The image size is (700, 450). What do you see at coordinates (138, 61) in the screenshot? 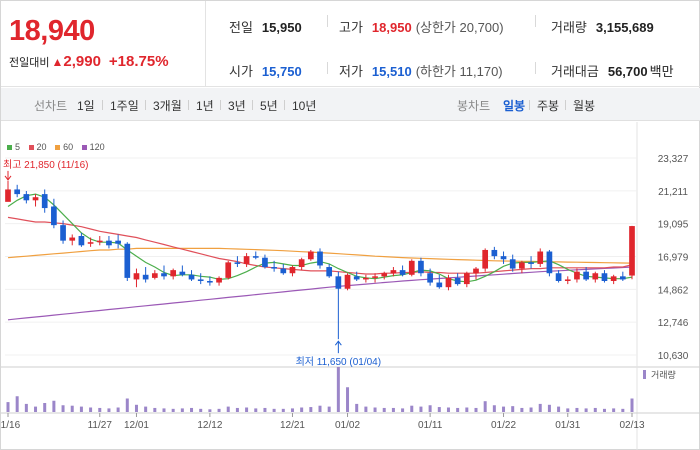
I see `change-percent: +18.75%` at bounding box center [138, 61].